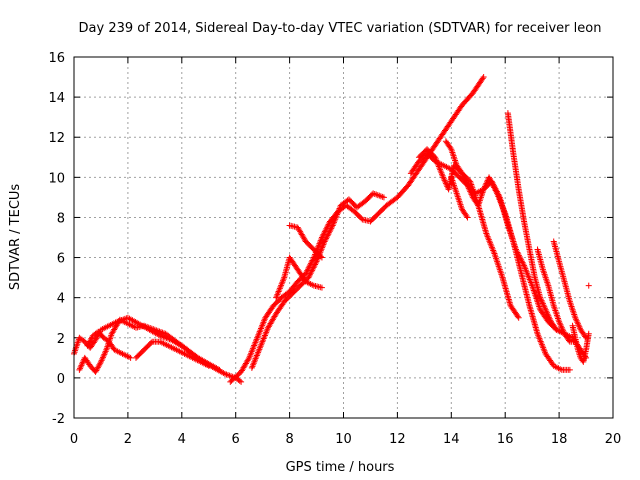 The image size is (640, 480). What do you see at coordinates (56, 239) in the screenshot?
I see `y-tick-labels: -2 0 2 4 6 8 10 12 14 16` at bounding box center [56, 239].